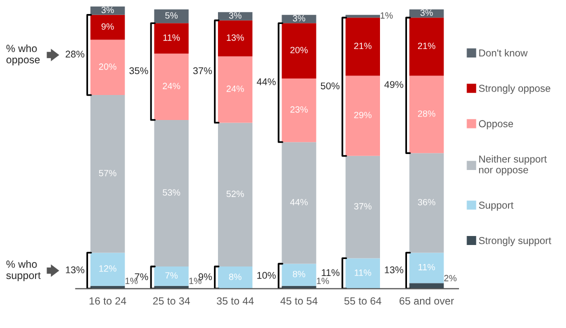 This screenshot has width=566, height=328. Describe the element at coordinates (427, 300) in the screenshot. I see `x-tick-label: 65 and over` at that location.